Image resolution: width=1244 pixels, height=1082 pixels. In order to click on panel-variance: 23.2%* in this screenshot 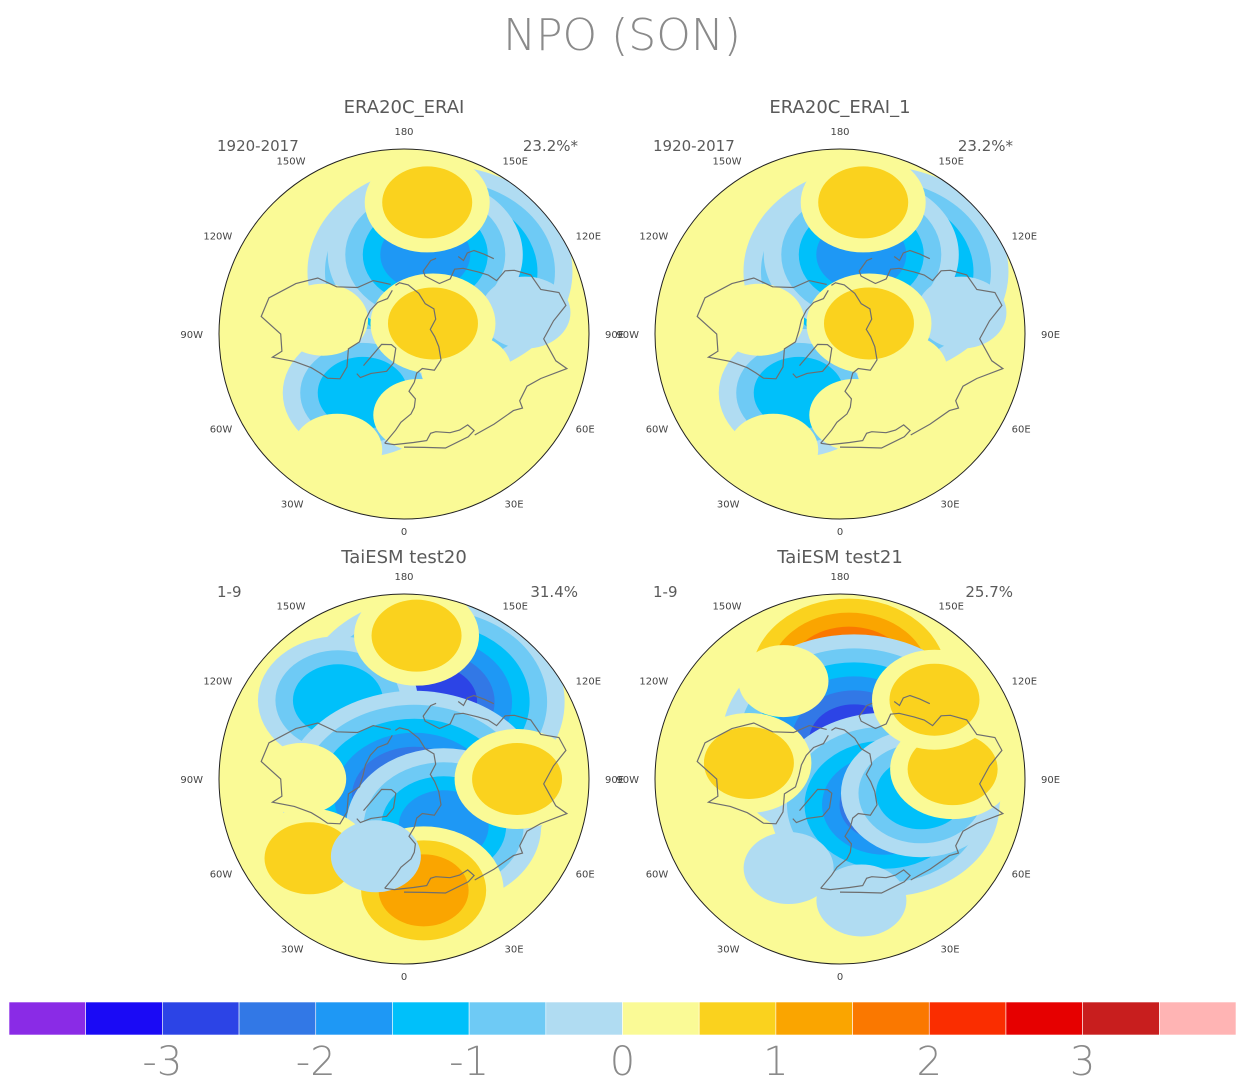, I will do `click(551, 146)`.